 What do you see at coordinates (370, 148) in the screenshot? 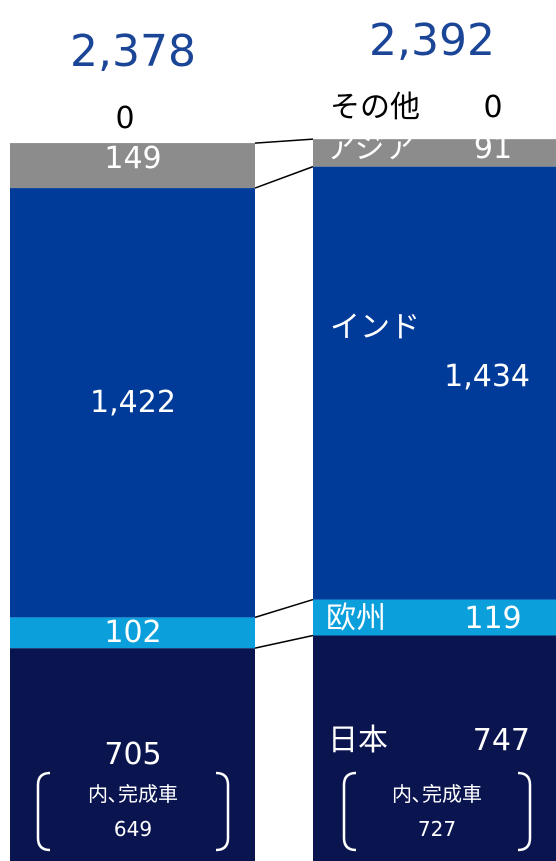
I see `asia-name-right: アジア` at bounding box center [370, 148].